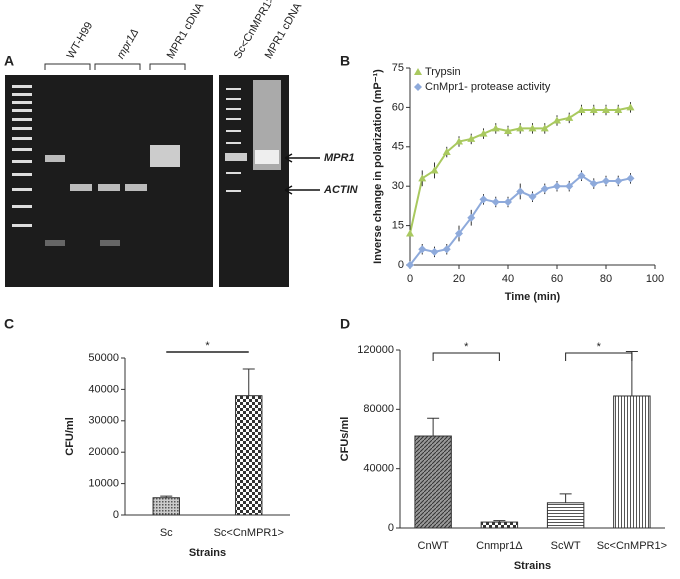 This screenshot has width=680, height=579. I want to click on legend-marker, so click(418, 87).